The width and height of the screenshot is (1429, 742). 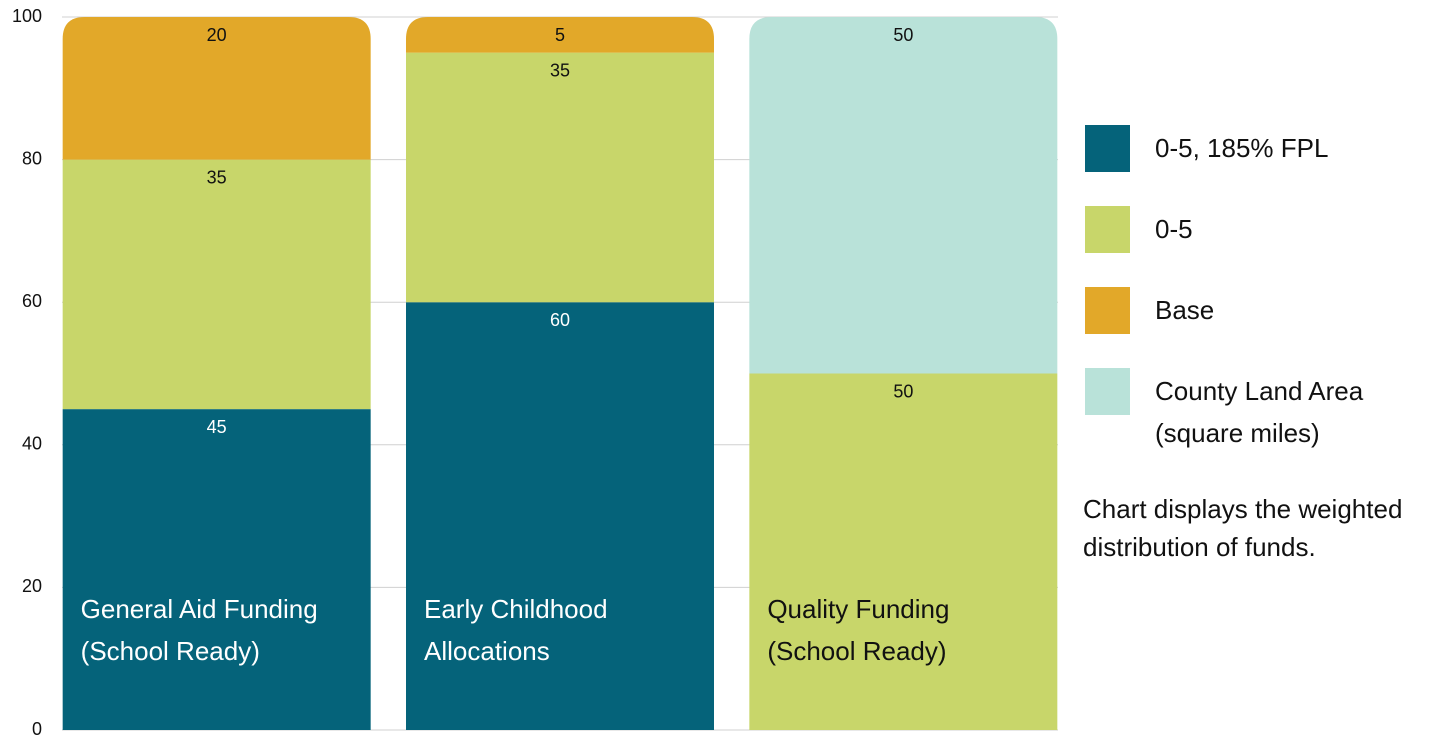 I want to click on legend-label-box: Base, so click(x=1185, y=310).